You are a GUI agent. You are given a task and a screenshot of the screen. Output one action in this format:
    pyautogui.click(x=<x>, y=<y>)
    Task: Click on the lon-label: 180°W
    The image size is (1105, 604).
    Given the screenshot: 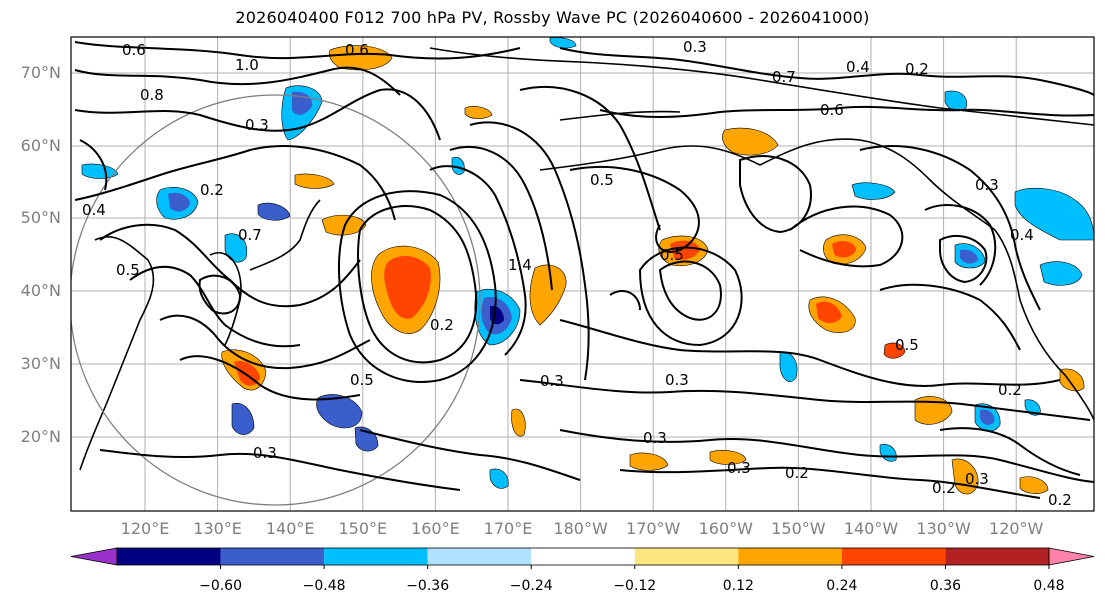 What is the action you would take?
    pyautogui.click(x=580, y=528)
    